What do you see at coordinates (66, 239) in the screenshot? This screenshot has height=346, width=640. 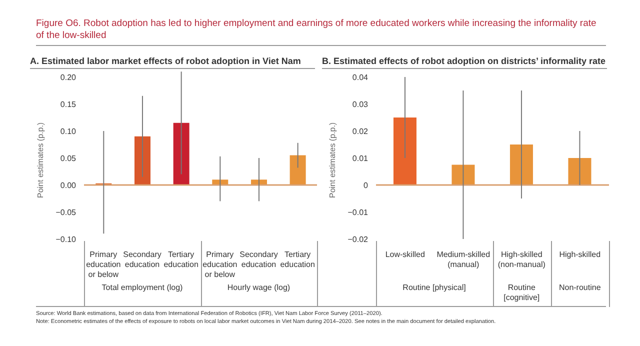 I see `y-tick-label: −0.10` at bounding box center [66, 239].